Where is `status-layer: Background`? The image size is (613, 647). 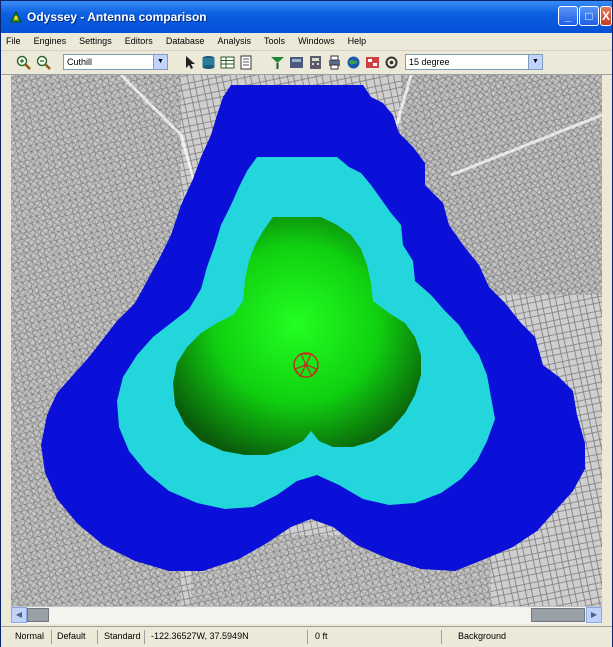
status-layer: Background is located at coordinates (482, 636).